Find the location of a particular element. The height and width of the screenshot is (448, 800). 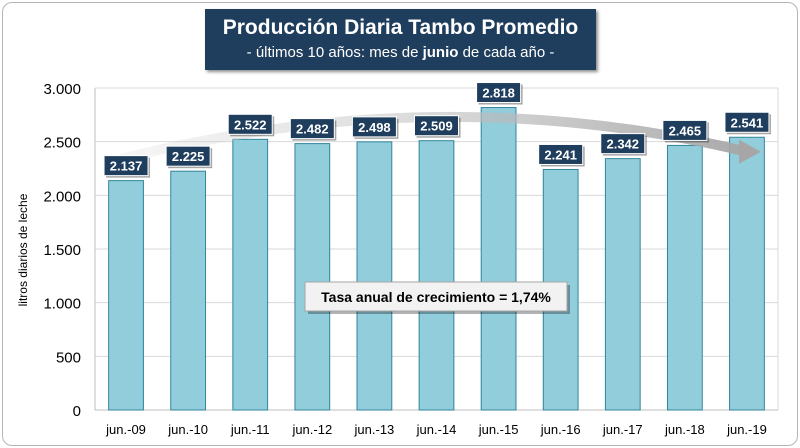

subtitle-month: junio is located at coordinates (440, 52).